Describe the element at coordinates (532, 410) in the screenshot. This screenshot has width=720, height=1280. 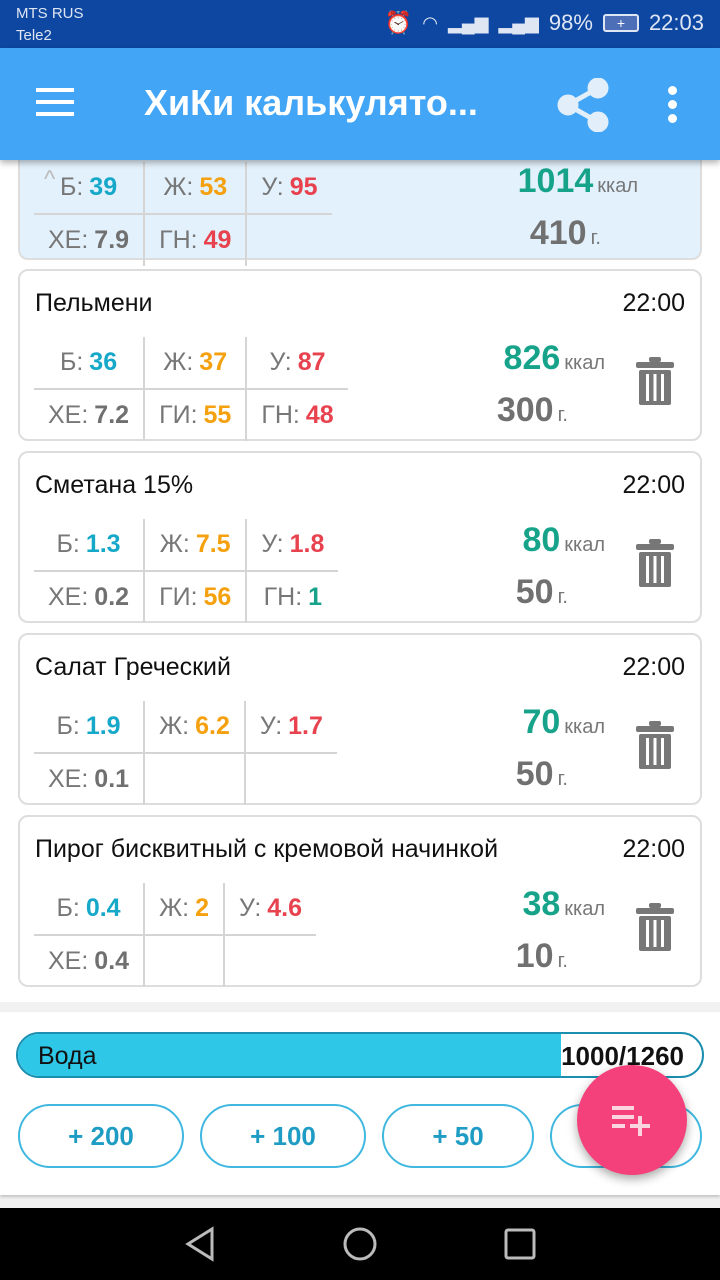
I see `weight: 300 г.` at that location.